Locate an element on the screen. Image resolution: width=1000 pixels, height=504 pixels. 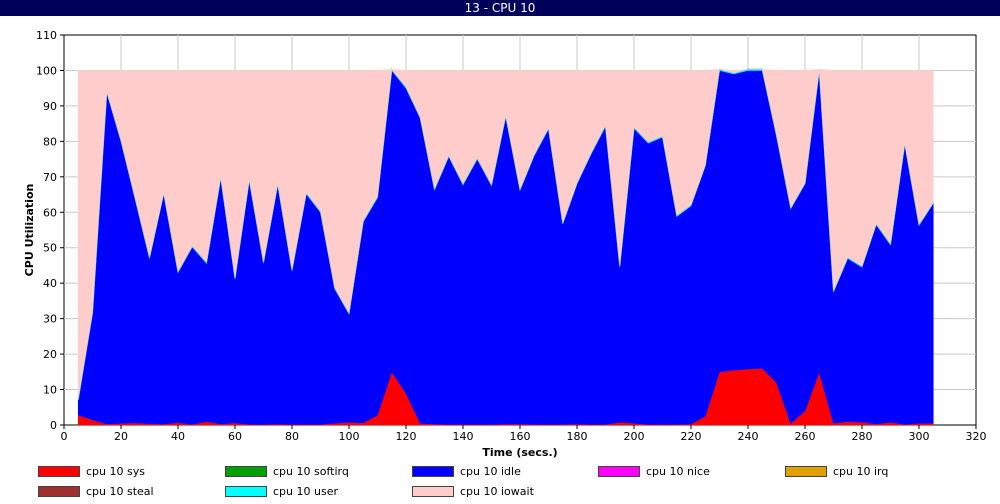
legend-item-cpu-10-nice: cpu 10 nice is located at coordinates (654, 472).